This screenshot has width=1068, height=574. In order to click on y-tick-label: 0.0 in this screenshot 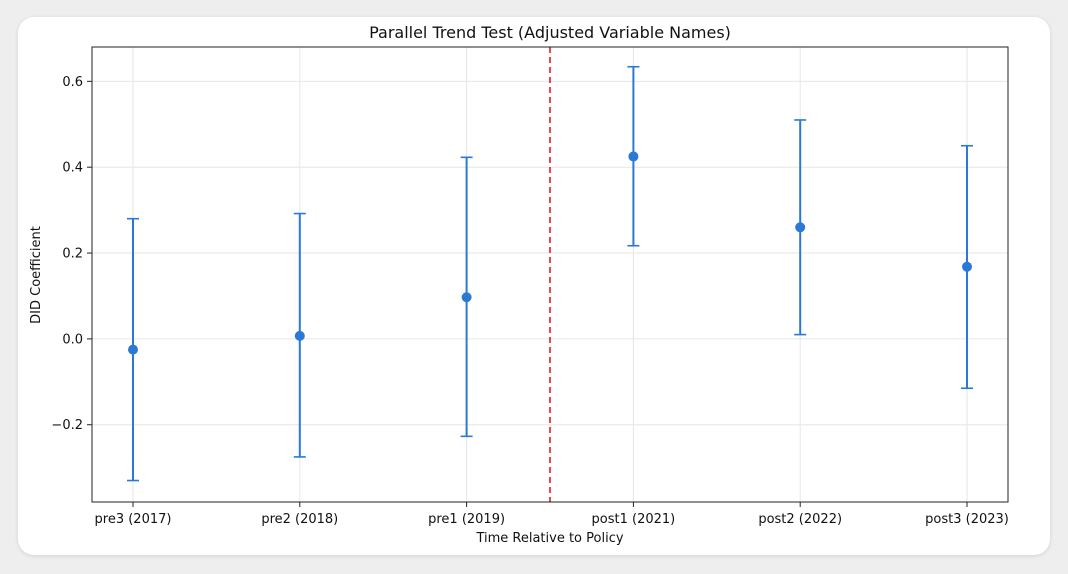, I will do `click(72, 339)`.